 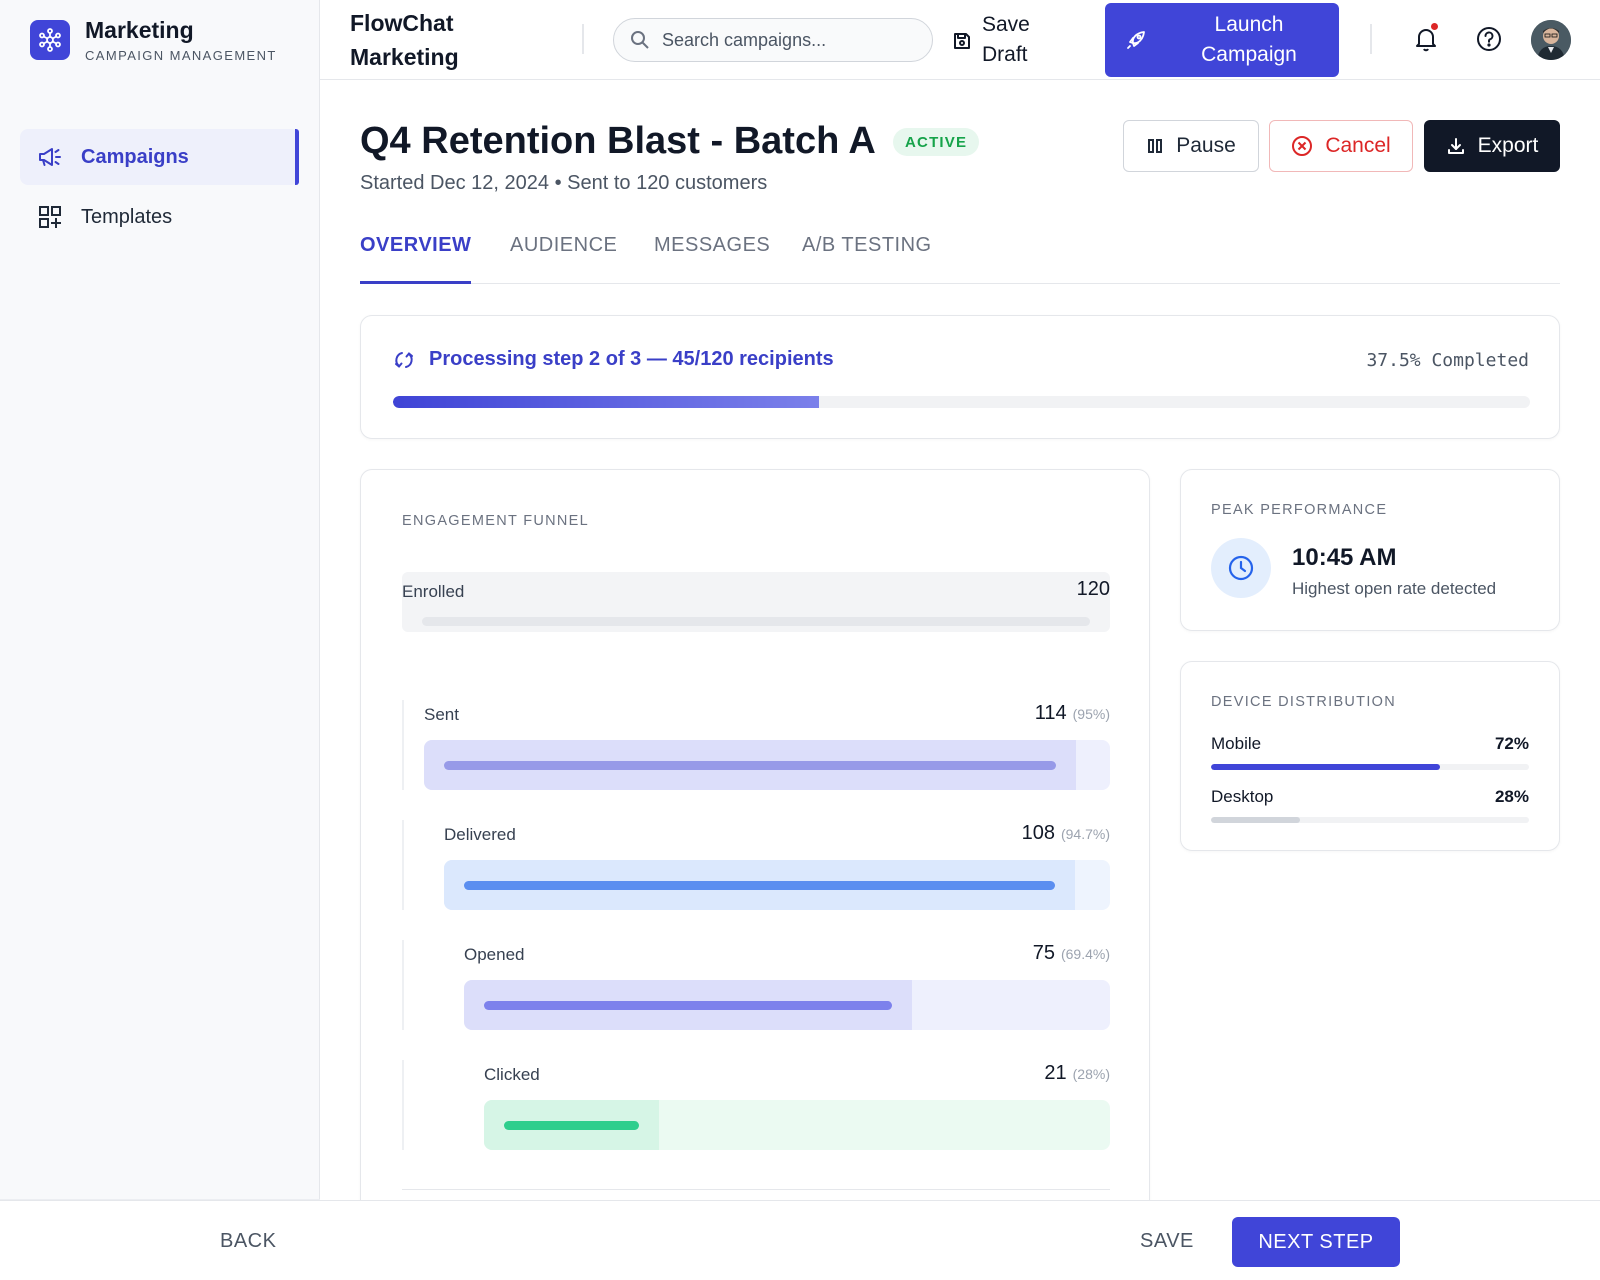 I want to click on search-box, so click(x=773, y=40).